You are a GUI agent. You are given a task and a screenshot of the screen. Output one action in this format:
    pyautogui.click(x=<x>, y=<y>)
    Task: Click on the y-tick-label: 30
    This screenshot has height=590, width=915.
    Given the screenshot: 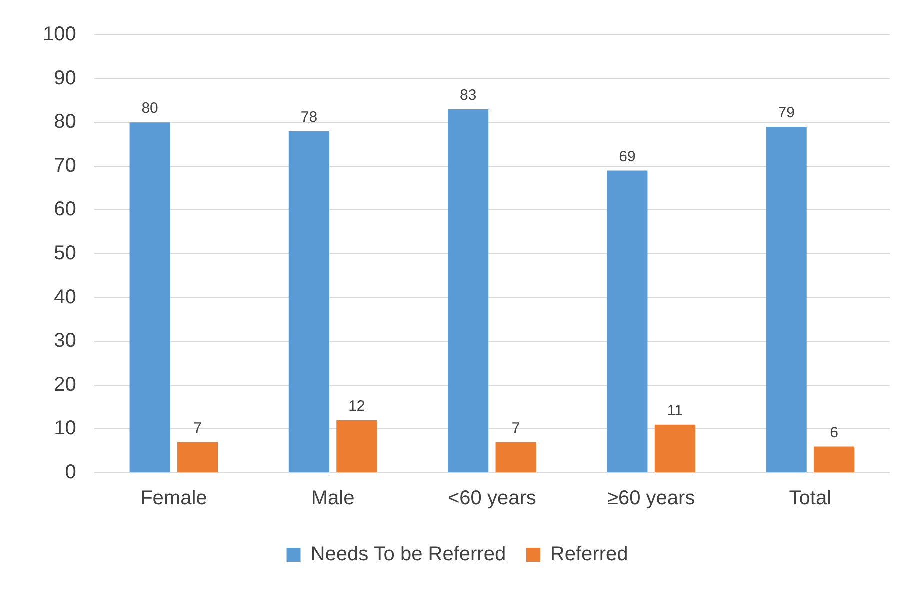 What is the action you would take?
    pyautogui.click(x=65, y=341)
    